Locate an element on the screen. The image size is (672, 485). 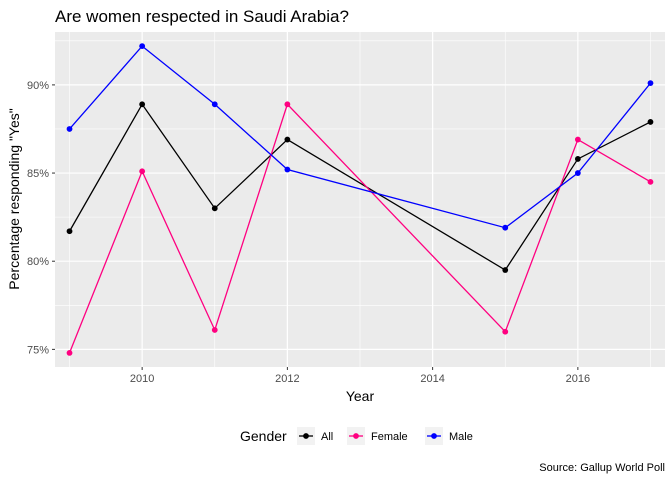
x-axis: 2010 2012 2014 2016 is located at coordinates (360, 376).